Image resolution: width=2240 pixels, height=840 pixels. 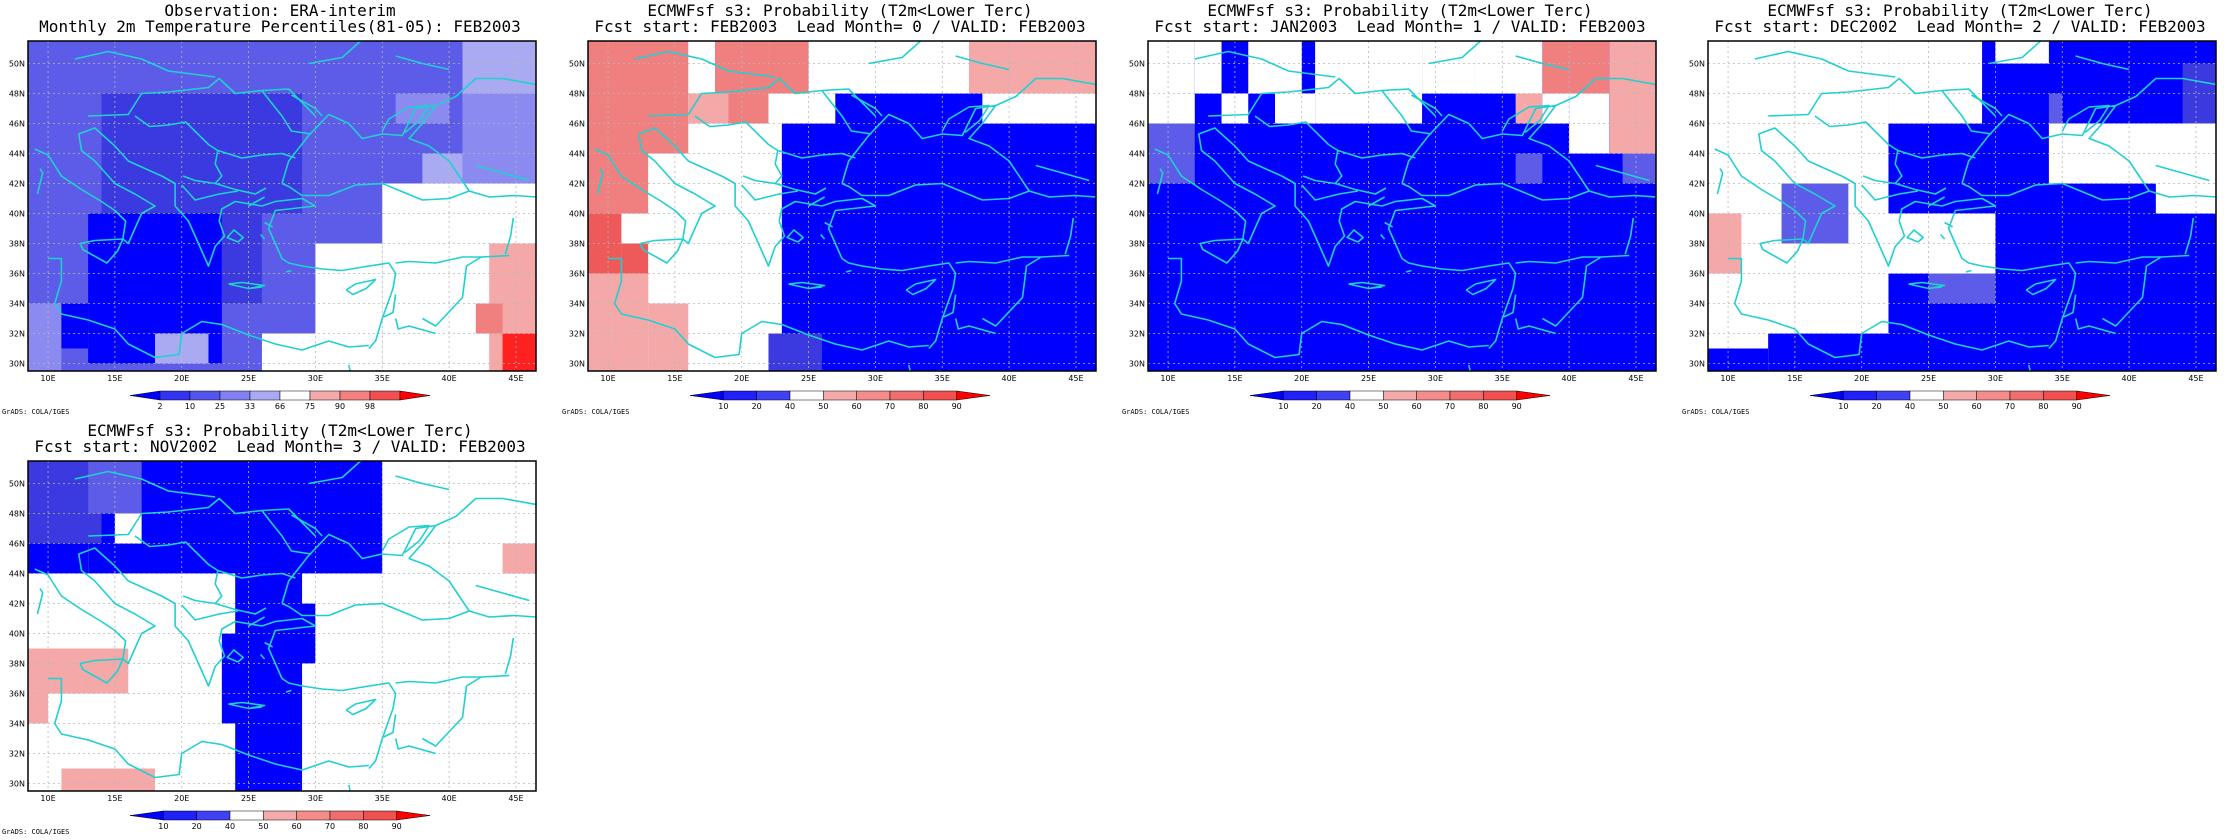 What do you see at coordinates (197, 826) in the screenshot?
I see `colorbar-label: 20` at bounding box center [197, 826].